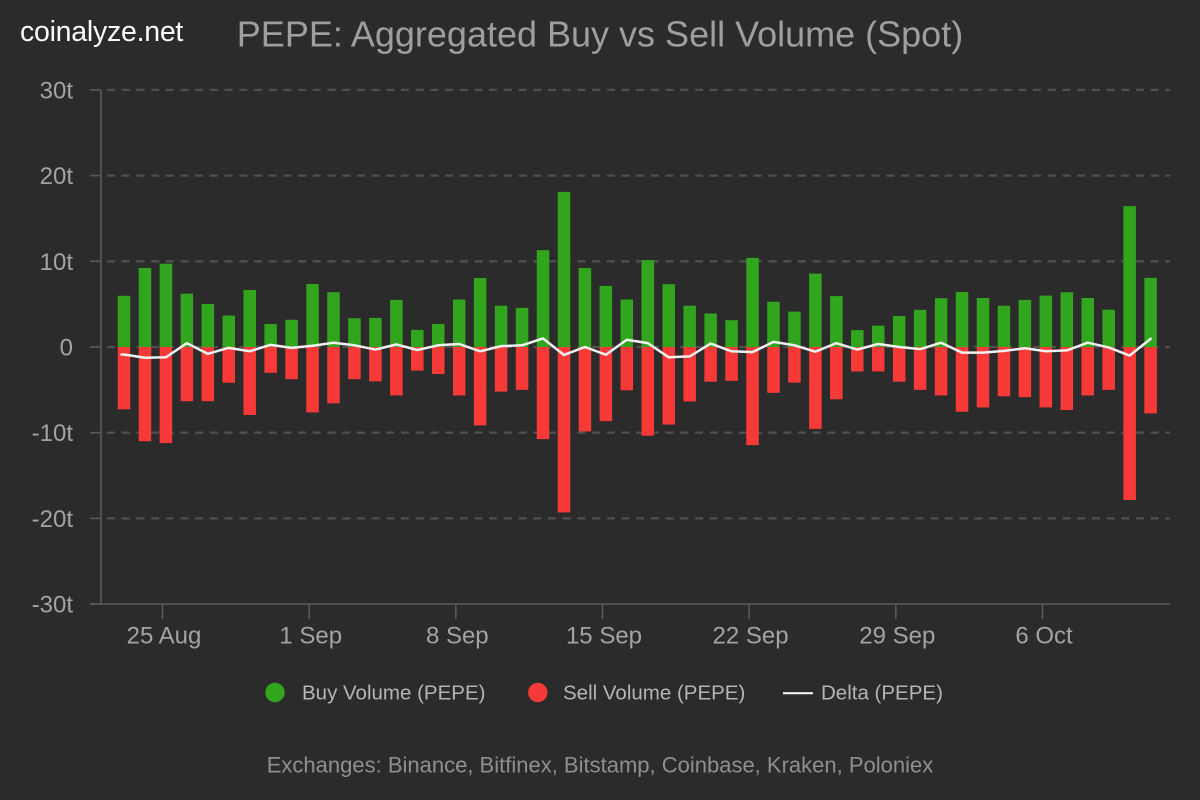  I want to click on svg-text: 22 Sep, so click(751, 636).